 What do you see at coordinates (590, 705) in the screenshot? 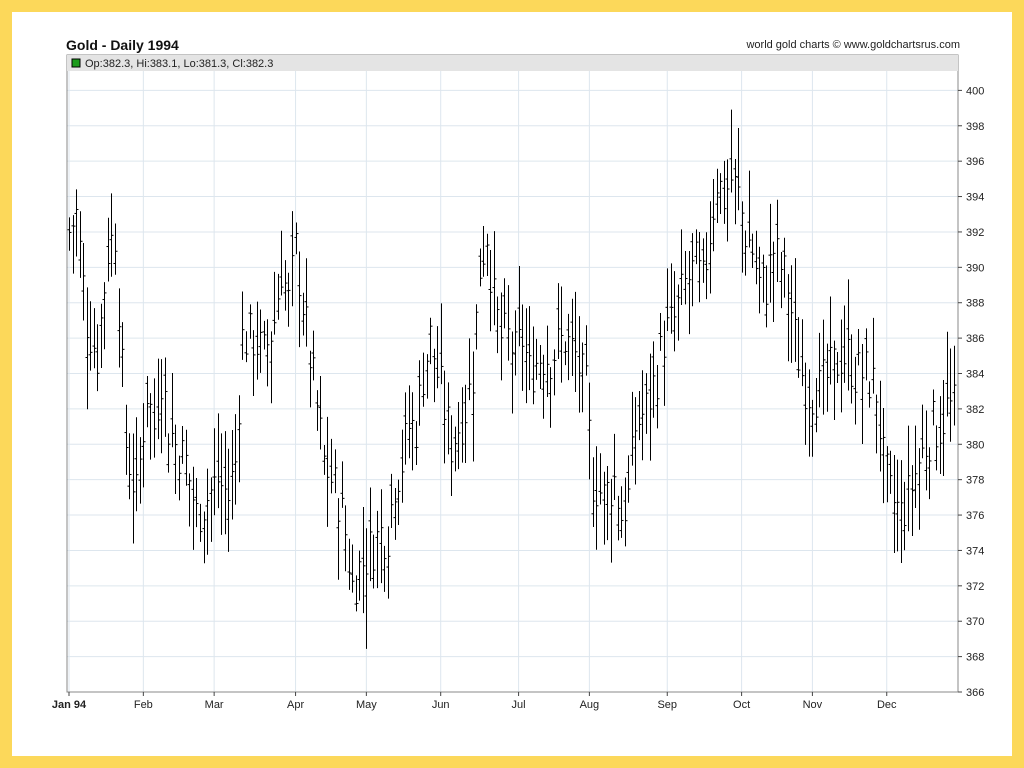
I see `x-tick-label: Aug` at bounding box center [590, 705].